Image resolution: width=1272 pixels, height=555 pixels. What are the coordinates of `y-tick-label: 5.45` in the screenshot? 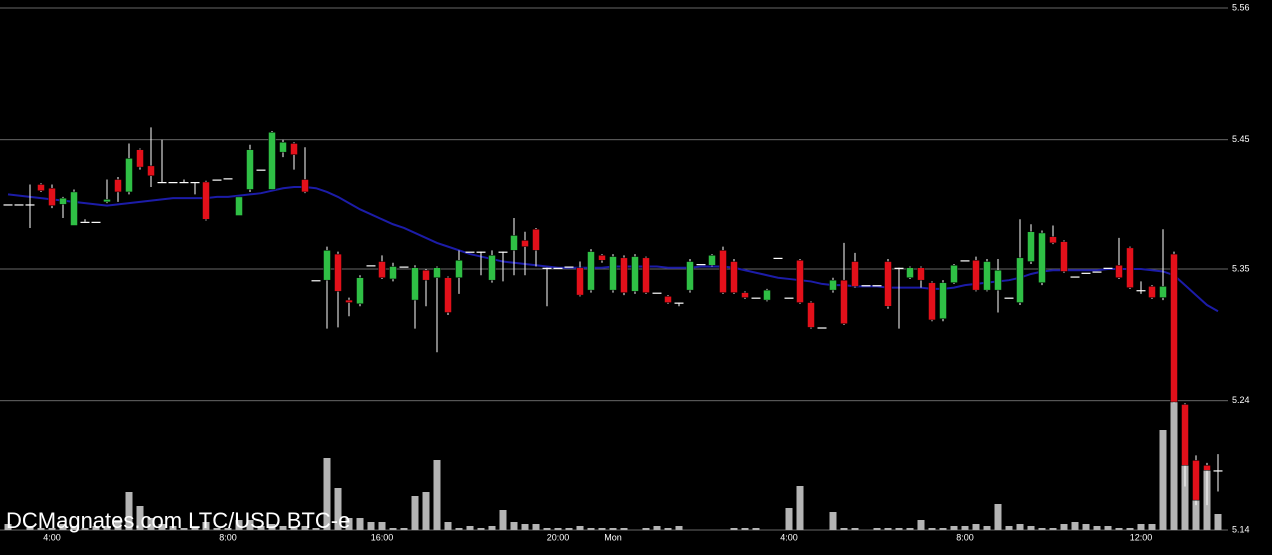 It's located at (1241, 139).